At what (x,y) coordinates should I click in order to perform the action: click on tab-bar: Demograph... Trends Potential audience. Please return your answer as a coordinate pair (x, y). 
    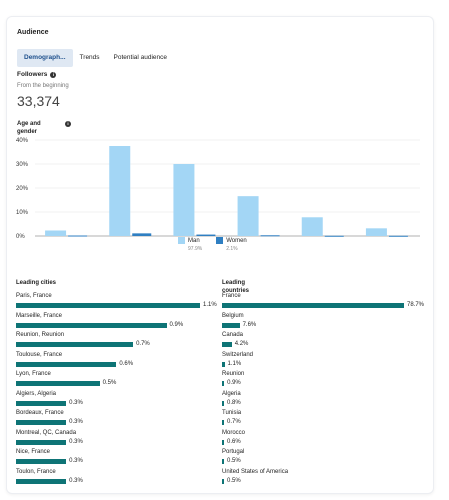
    Looking at the image, I should click on (95, 58).